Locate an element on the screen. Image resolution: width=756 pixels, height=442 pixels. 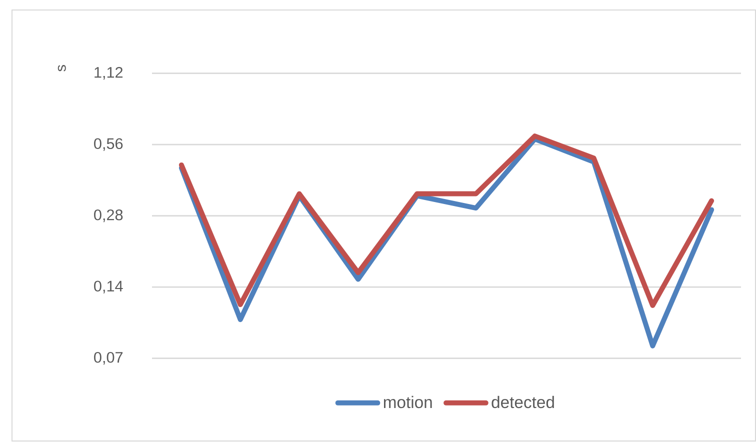
y-tick-label: 1,12 is located at coordinates (108, 73).